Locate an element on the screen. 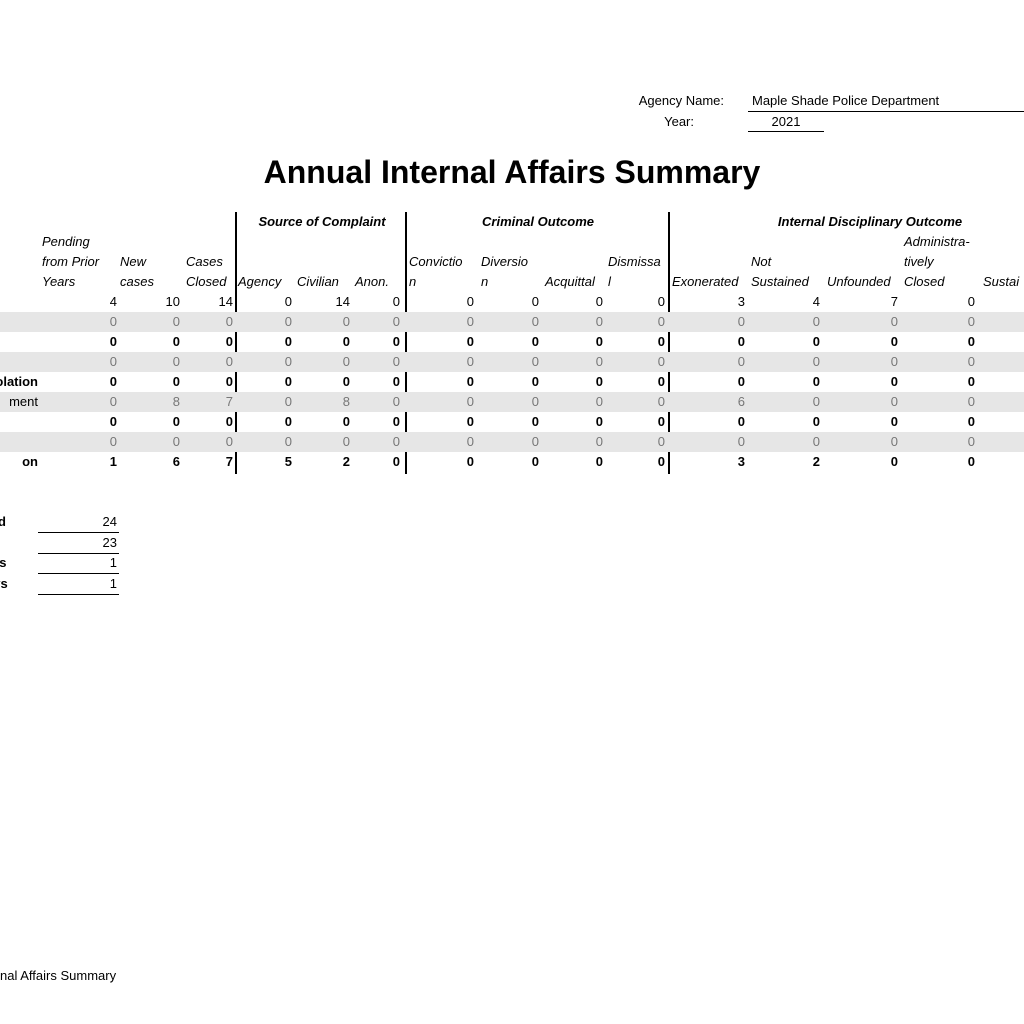  column-header: Diversio is located at coordinates (504, 261).